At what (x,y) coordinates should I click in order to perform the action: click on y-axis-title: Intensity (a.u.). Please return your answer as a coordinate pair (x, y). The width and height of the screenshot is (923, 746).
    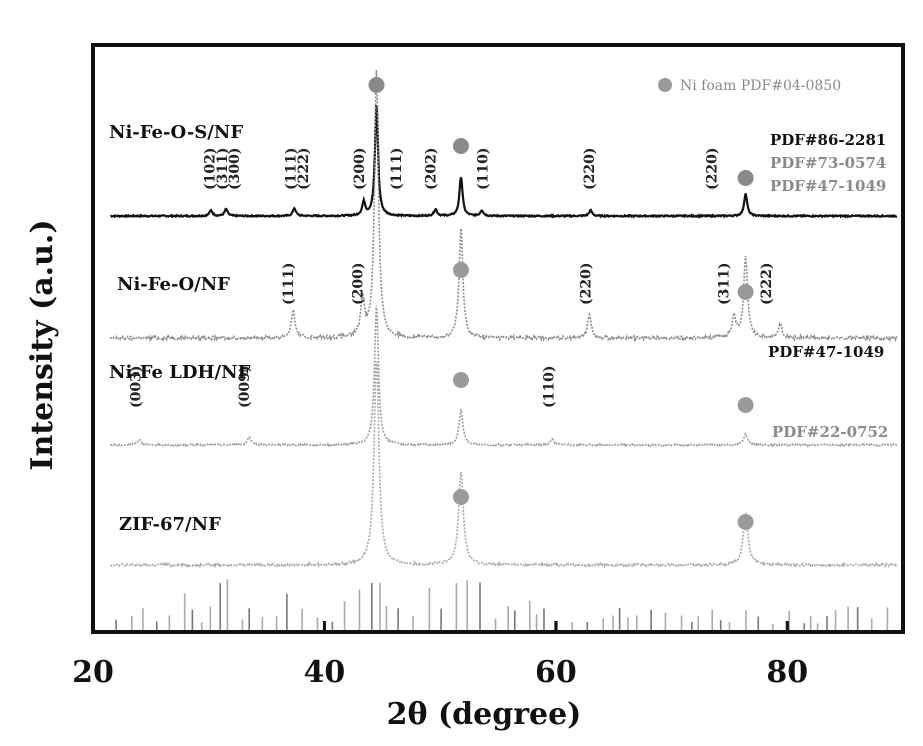
    Looking at the image, I should click on (42, 344).